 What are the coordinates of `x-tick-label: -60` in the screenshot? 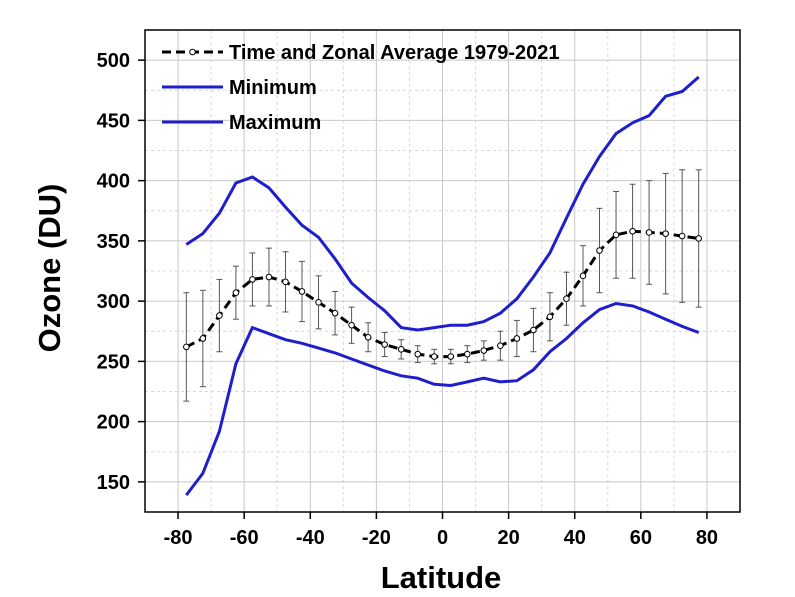 It's located at (244, 538).